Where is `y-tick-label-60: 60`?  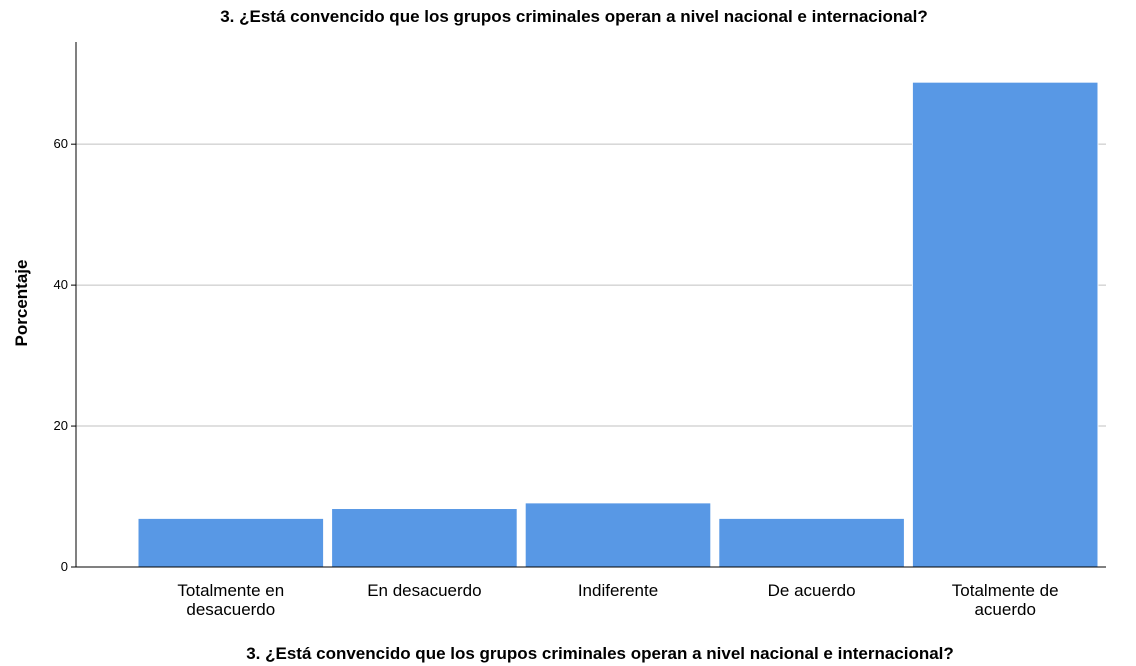
y-tick-label-60: 60 is located at coordinates (61, 143).